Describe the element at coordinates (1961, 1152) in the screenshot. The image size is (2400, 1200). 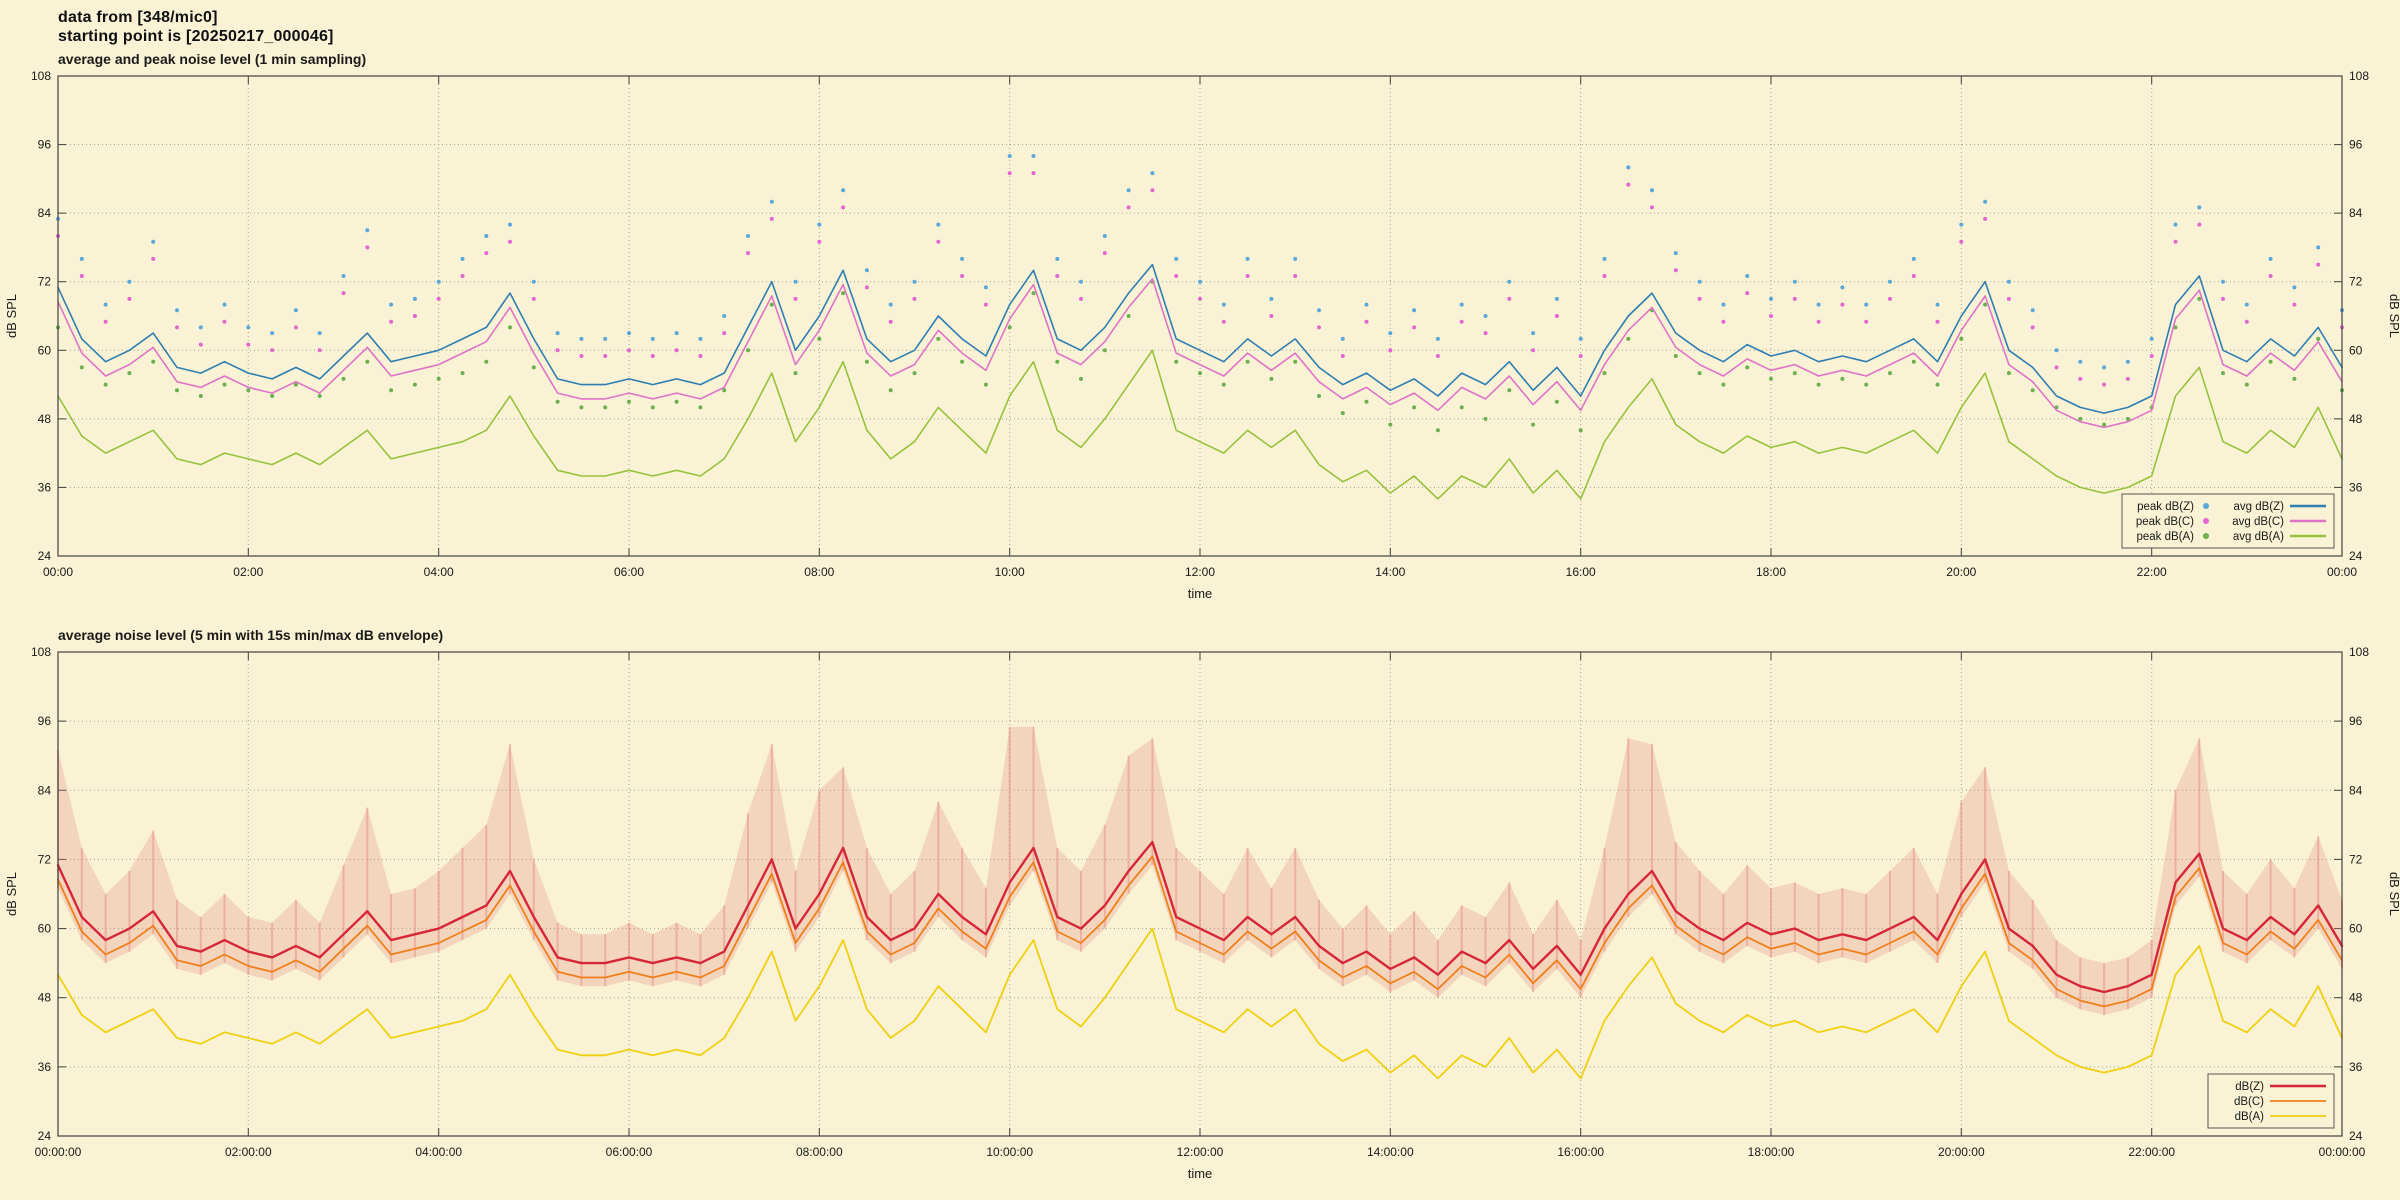
I see `x-tick-label: 20:00:00` at that location.